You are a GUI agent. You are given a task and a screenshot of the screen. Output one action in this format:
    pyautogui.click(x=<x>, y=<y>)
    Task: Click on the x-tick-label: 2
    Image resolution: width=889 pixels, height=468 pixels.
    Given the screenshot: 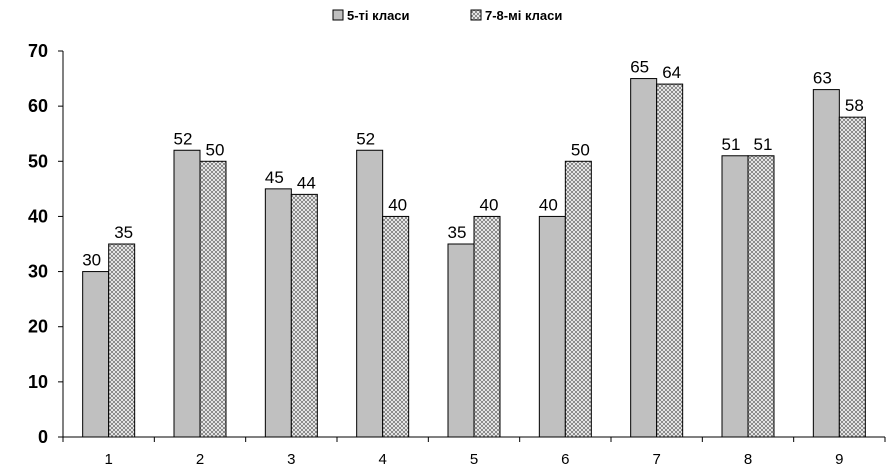 What is the action you would take?
    pyautogui.click(x=200, y=459)
    